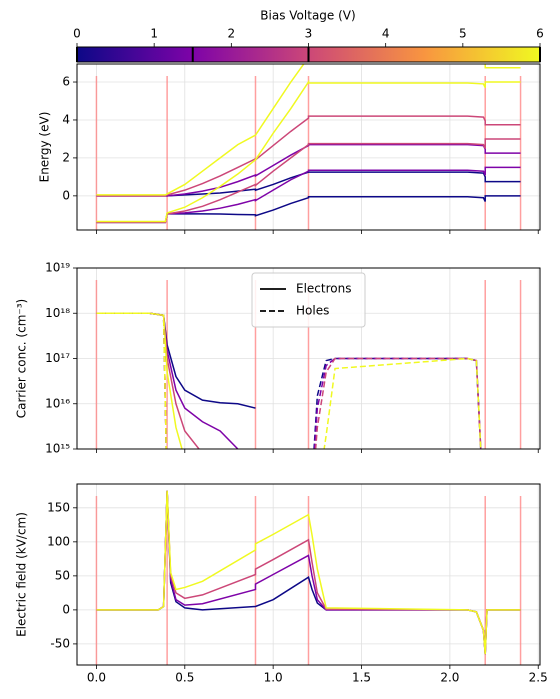 The width and height of the screenshot is (560, 699). I want to click on colorbar-tick-label: 4, so click(386, 34).